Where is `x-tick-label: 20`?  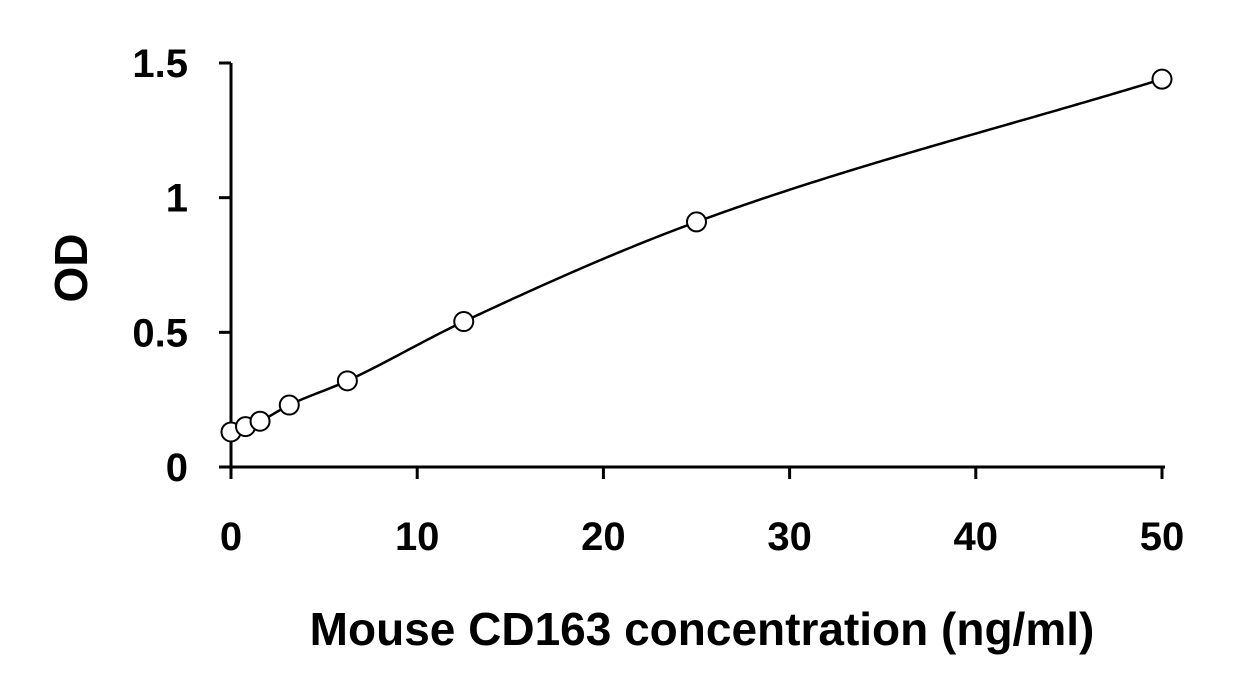 x-tick-label: 20 is located at coordinates (603, 537).